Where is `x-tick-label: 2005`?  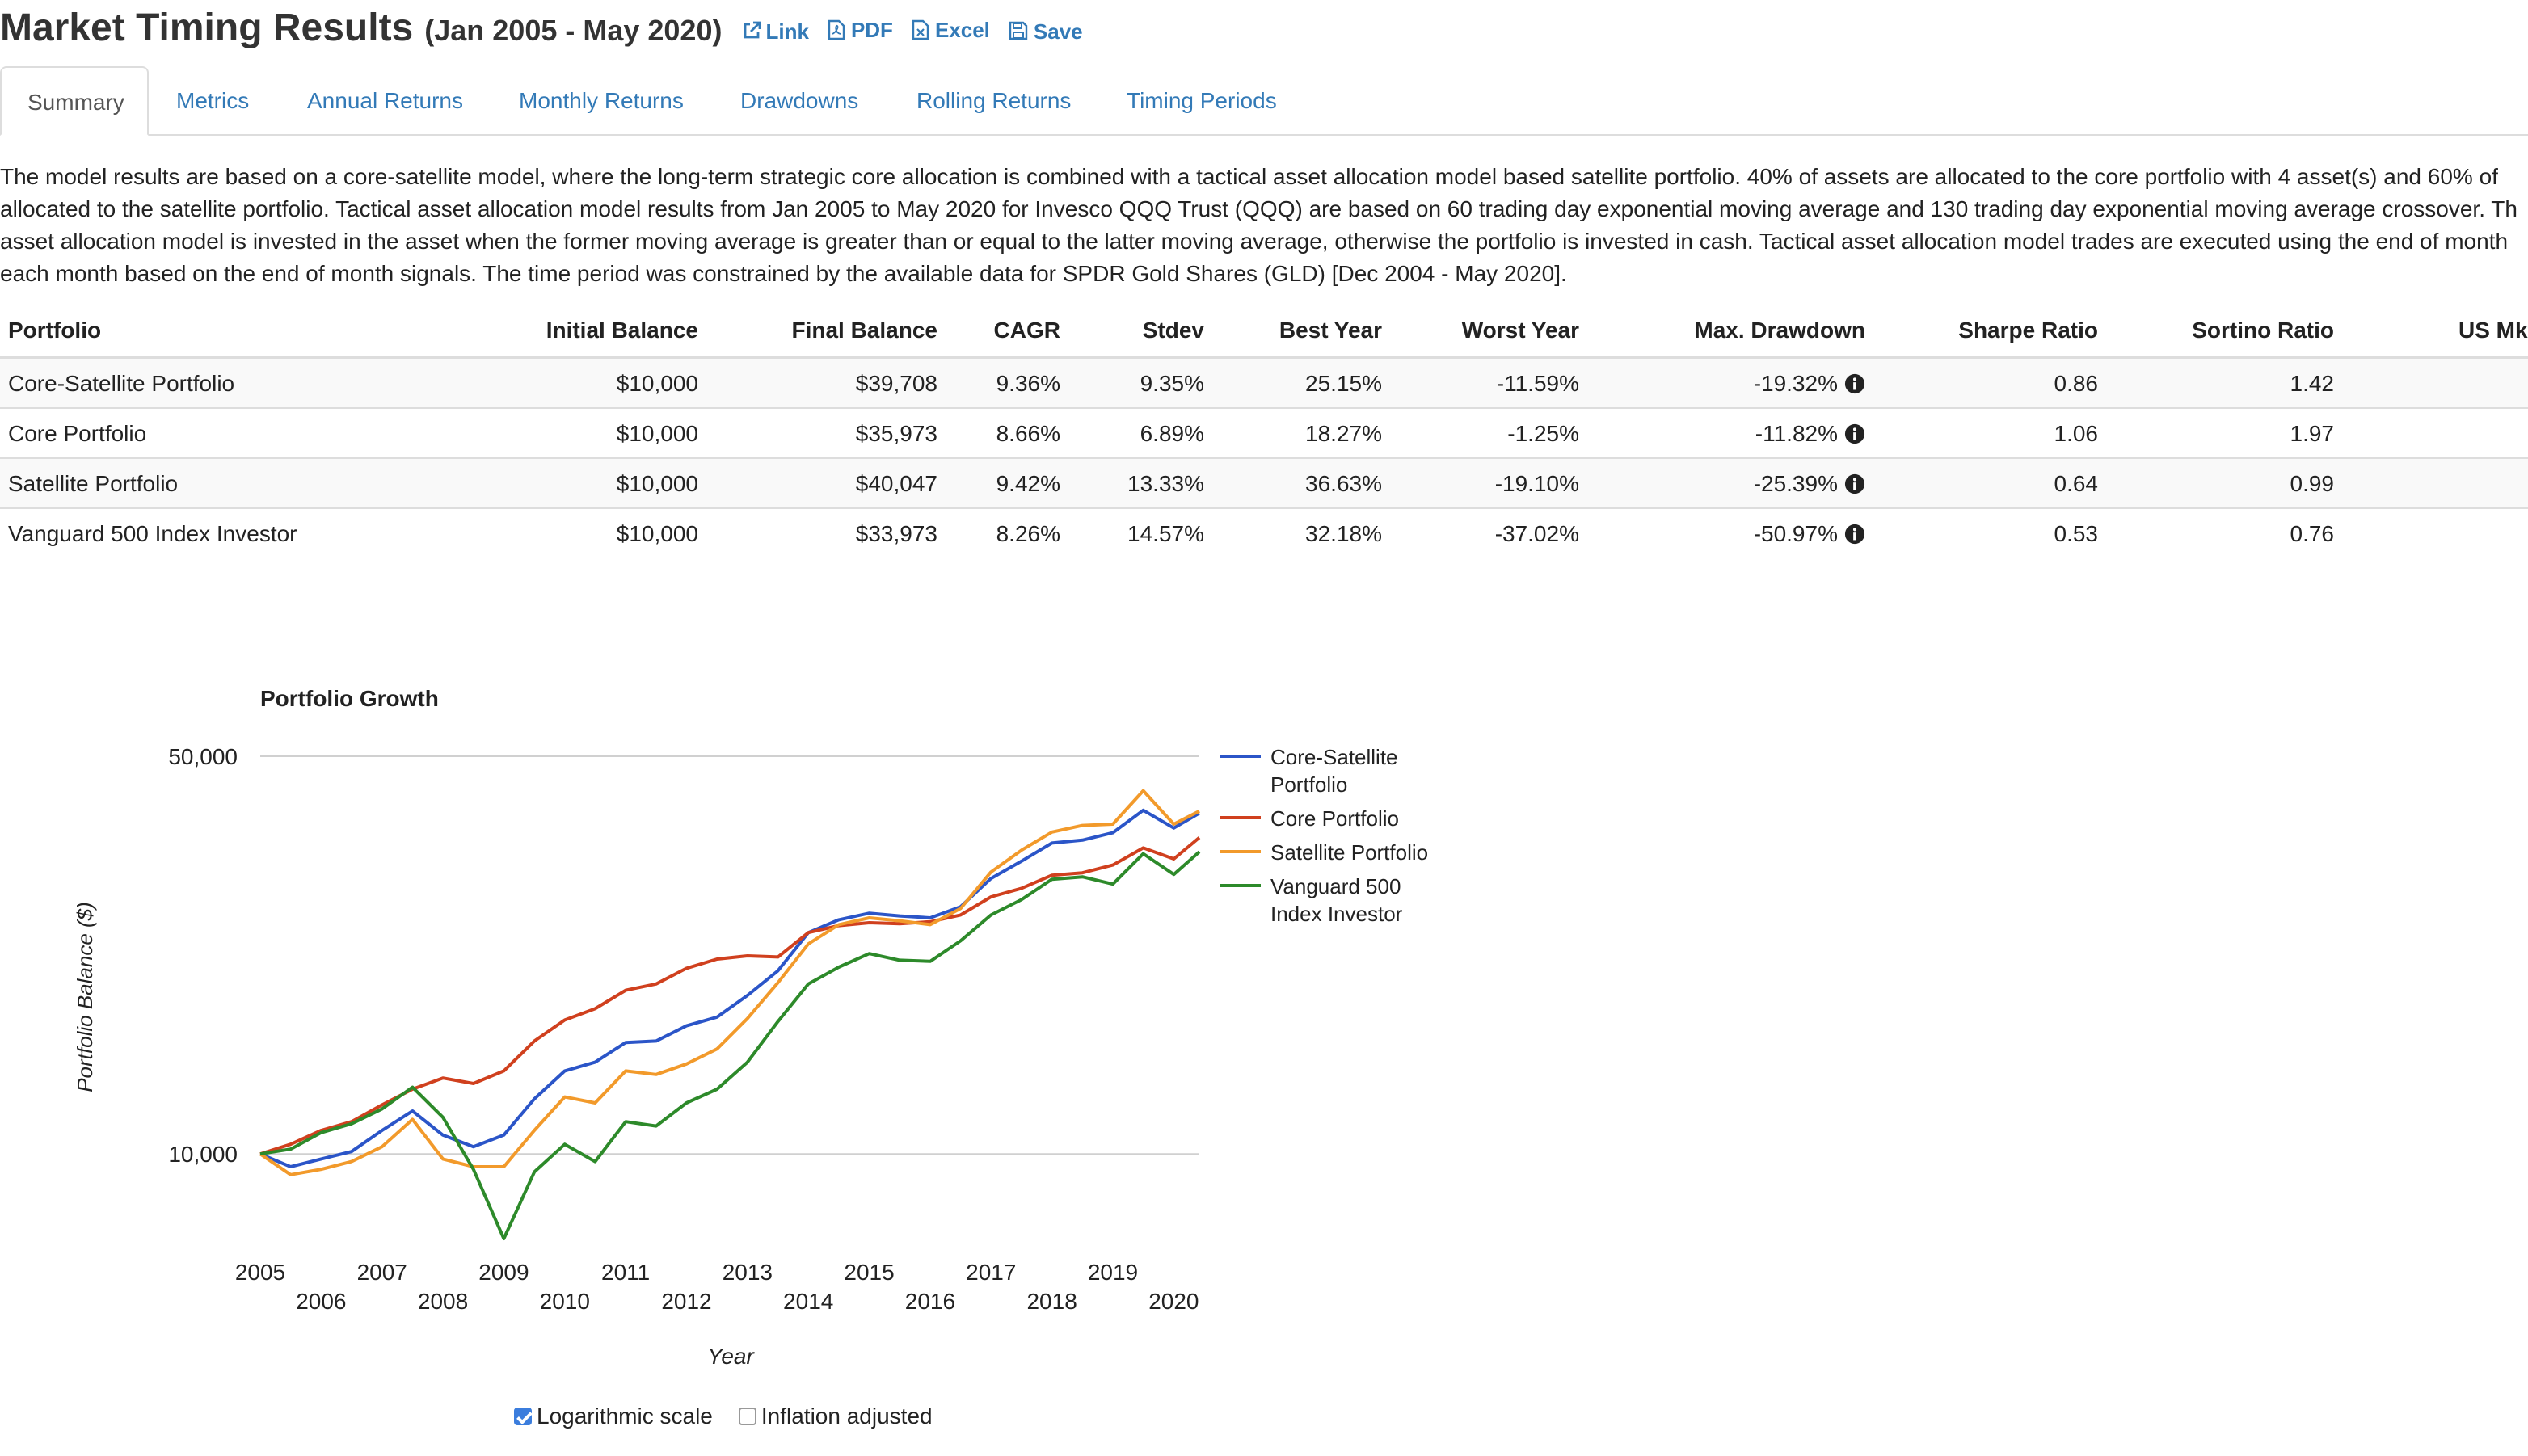
x-tick-label: 2005 is located at coordinates (260, 1272).